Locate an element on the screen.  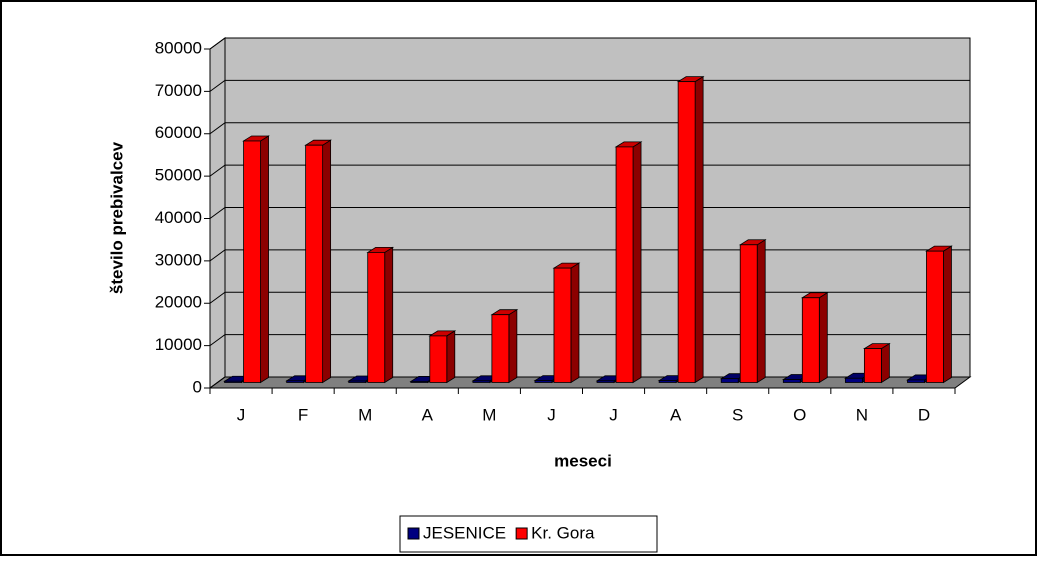
y-tick-label: 60000 is located at coordinates (178, 132).